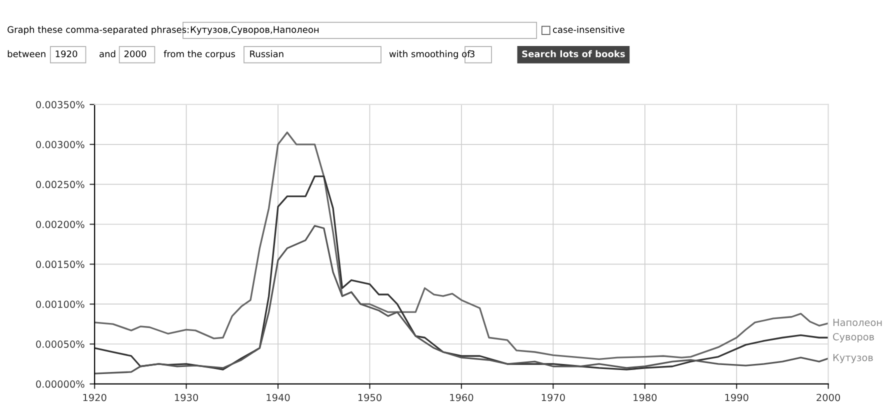 The image size is (884, 405). I want to click on x-tick-label: 1940, so click(278, 398).